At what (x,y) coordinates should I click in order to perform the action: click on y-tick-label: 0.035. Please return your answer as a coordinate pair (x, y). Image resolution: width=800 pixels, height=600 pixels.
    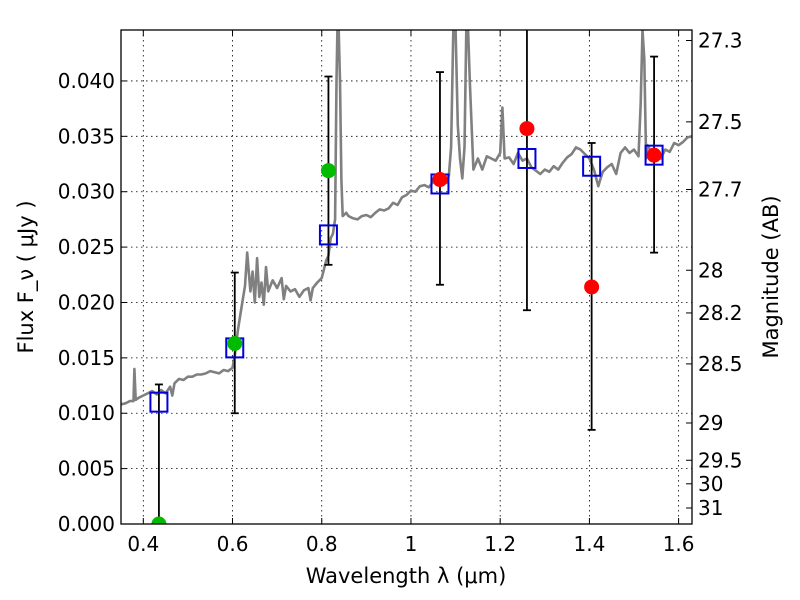
    Looking at the image, I should click on (86, 136).